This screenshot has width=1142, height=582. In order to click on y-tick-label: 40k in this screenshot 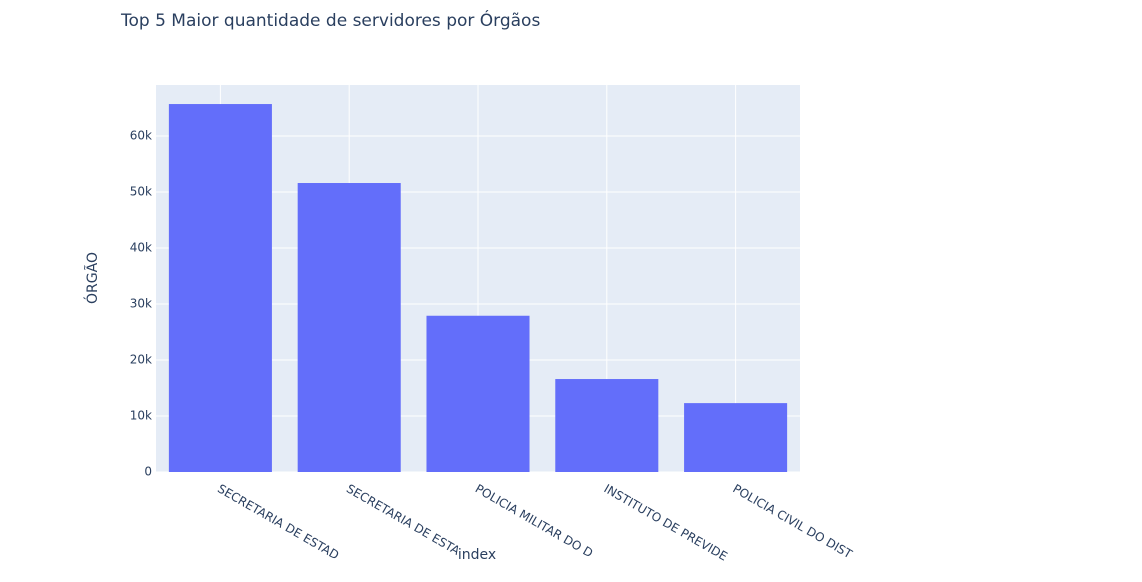, I will do `click(141, 247)`.